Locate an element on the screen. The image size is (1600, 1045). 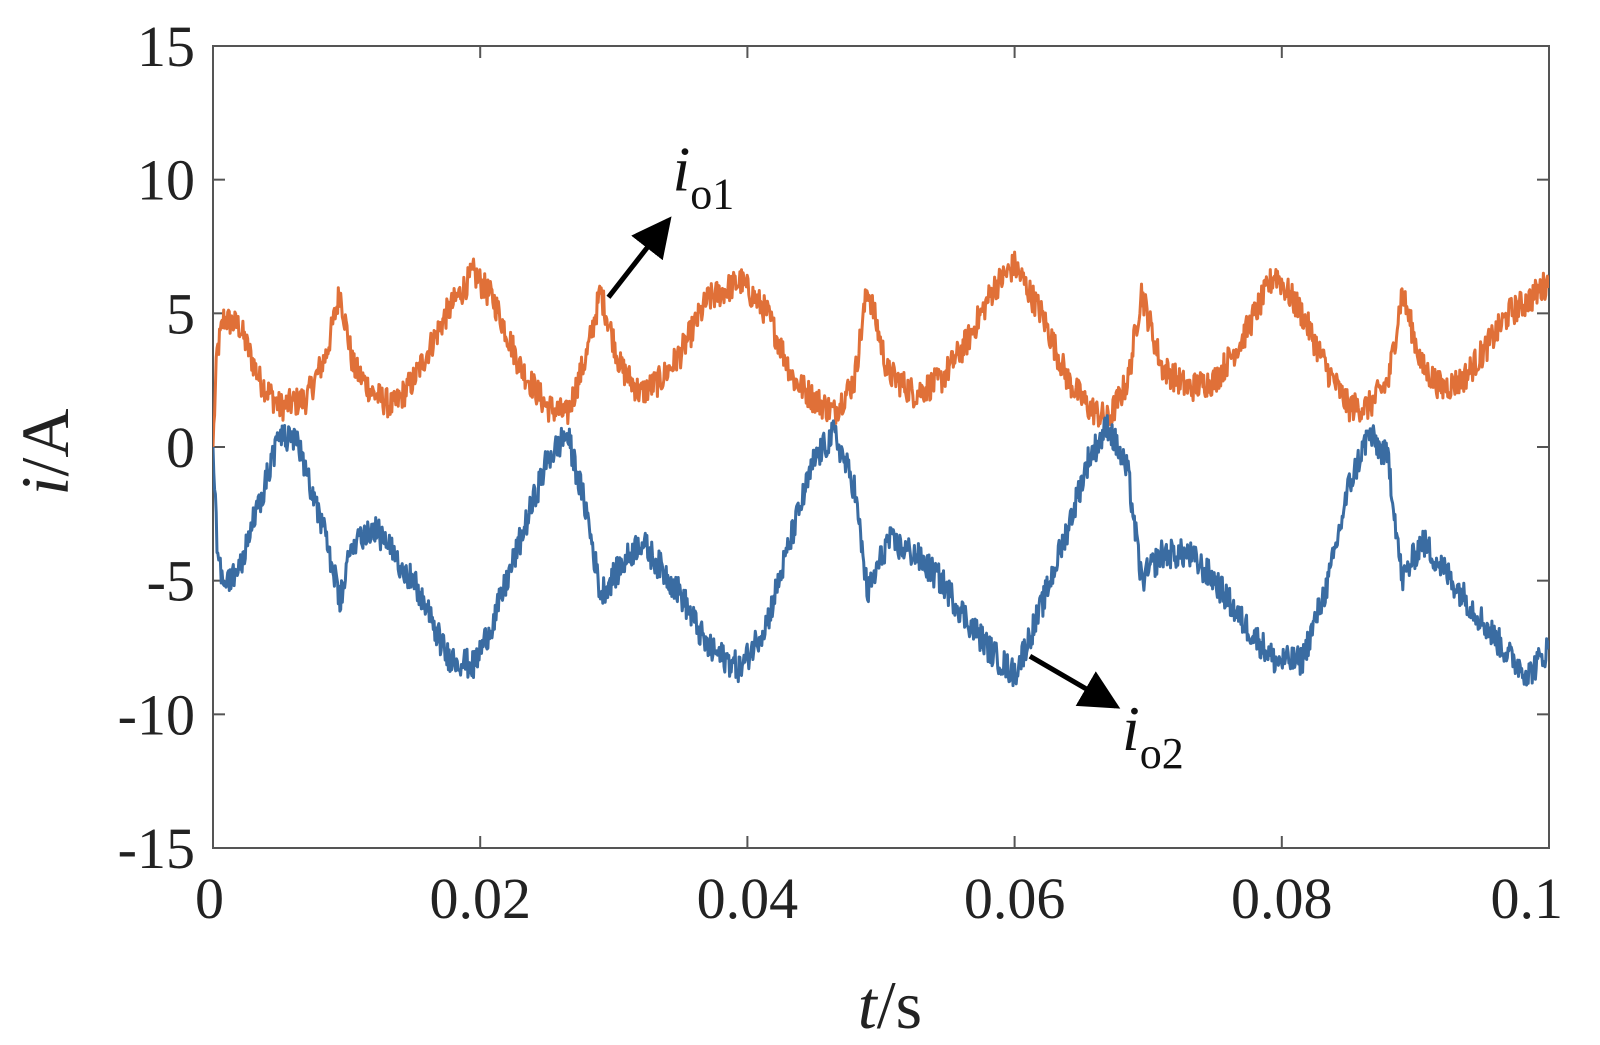
x-axis-label: t/s is located at coordinates (890, 1005).